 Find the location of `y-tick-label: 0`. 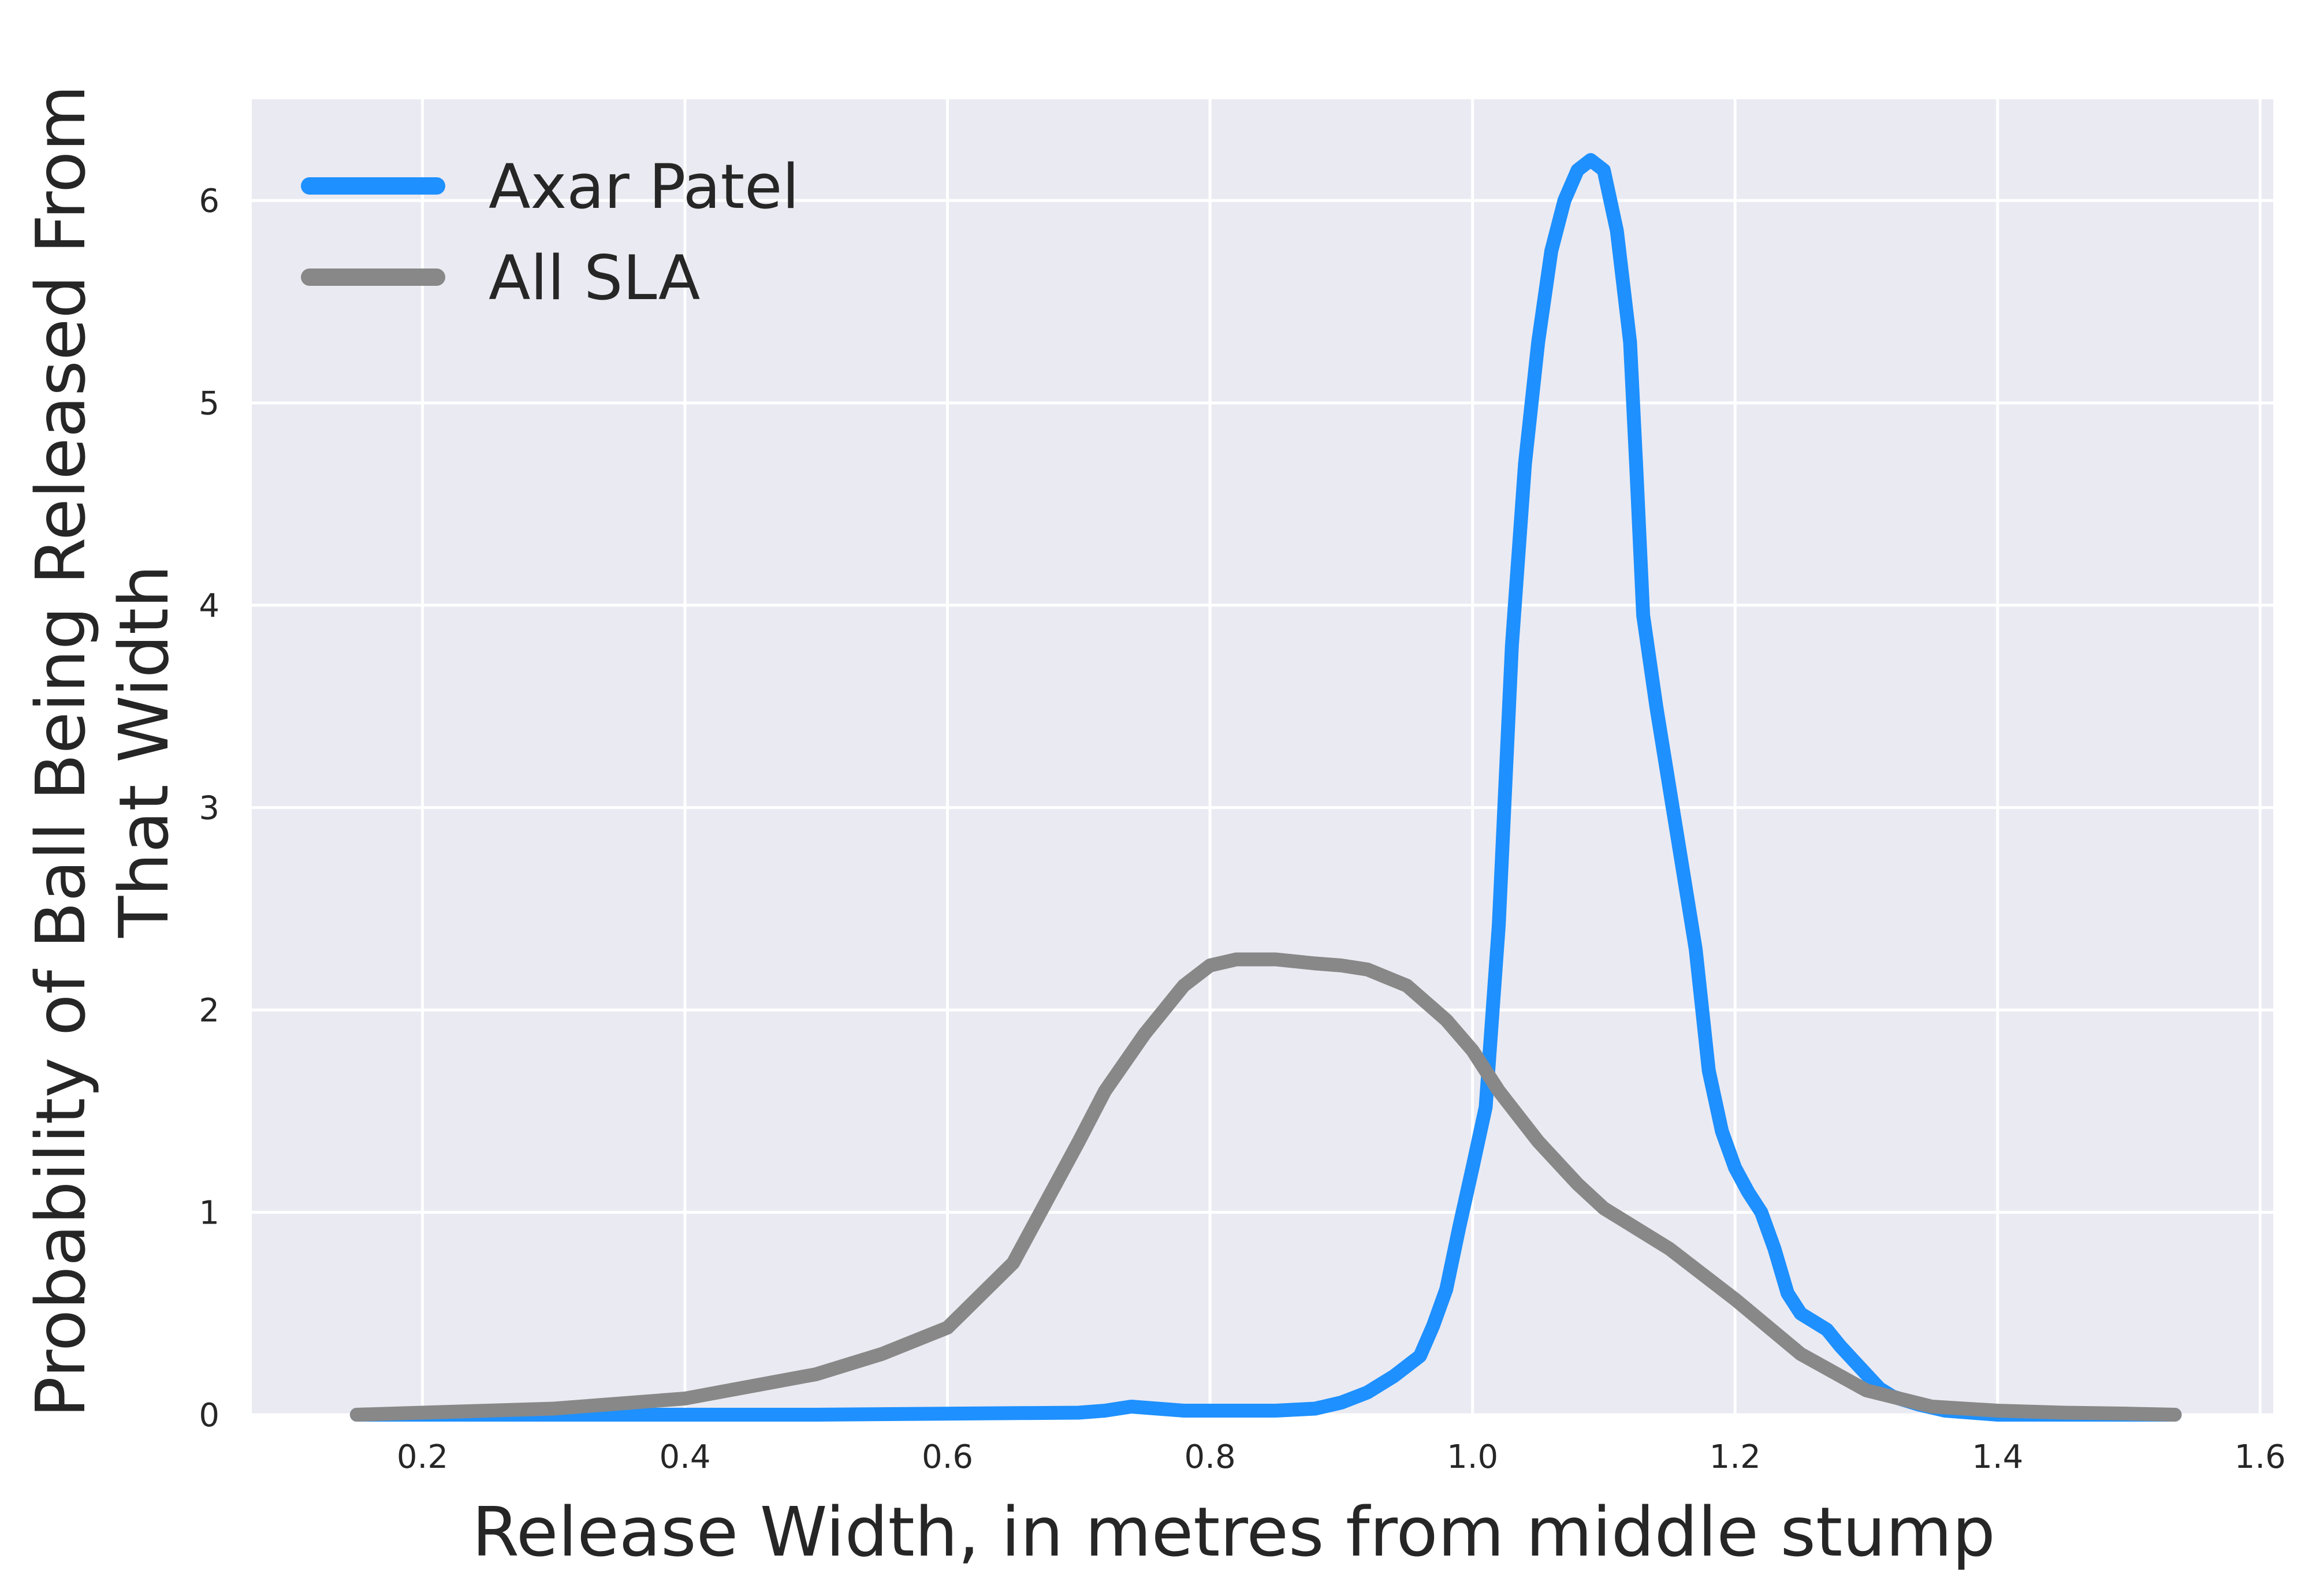

y-tick-label: 0 is located at coordinates (209, 1415).